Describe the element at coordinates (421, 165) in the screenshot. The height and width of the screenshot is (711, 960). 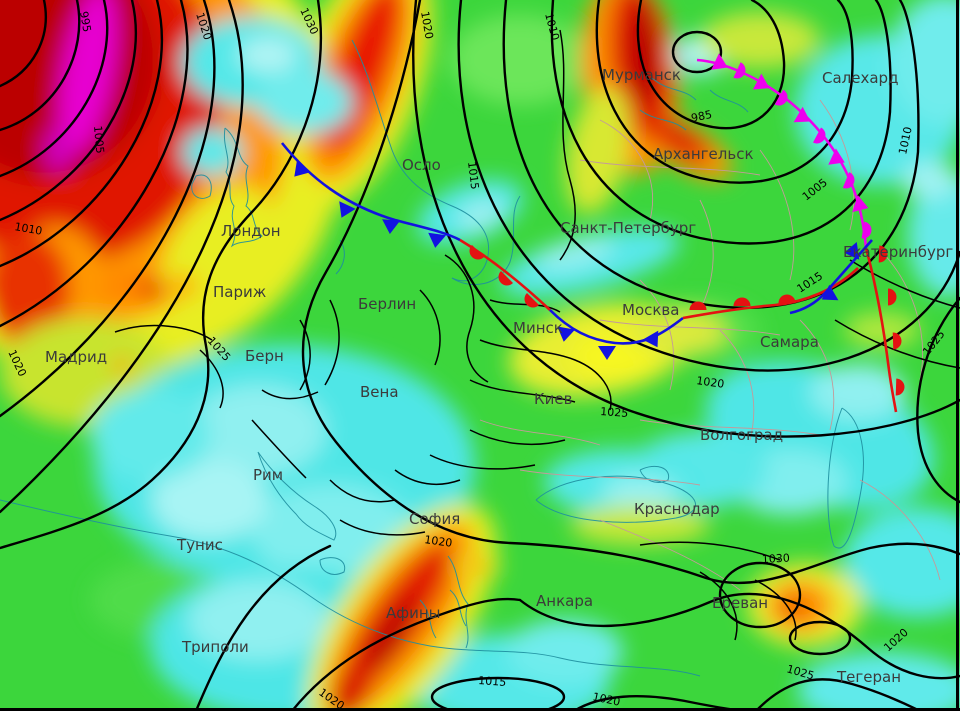
I see `city-label: Осло` at that location.